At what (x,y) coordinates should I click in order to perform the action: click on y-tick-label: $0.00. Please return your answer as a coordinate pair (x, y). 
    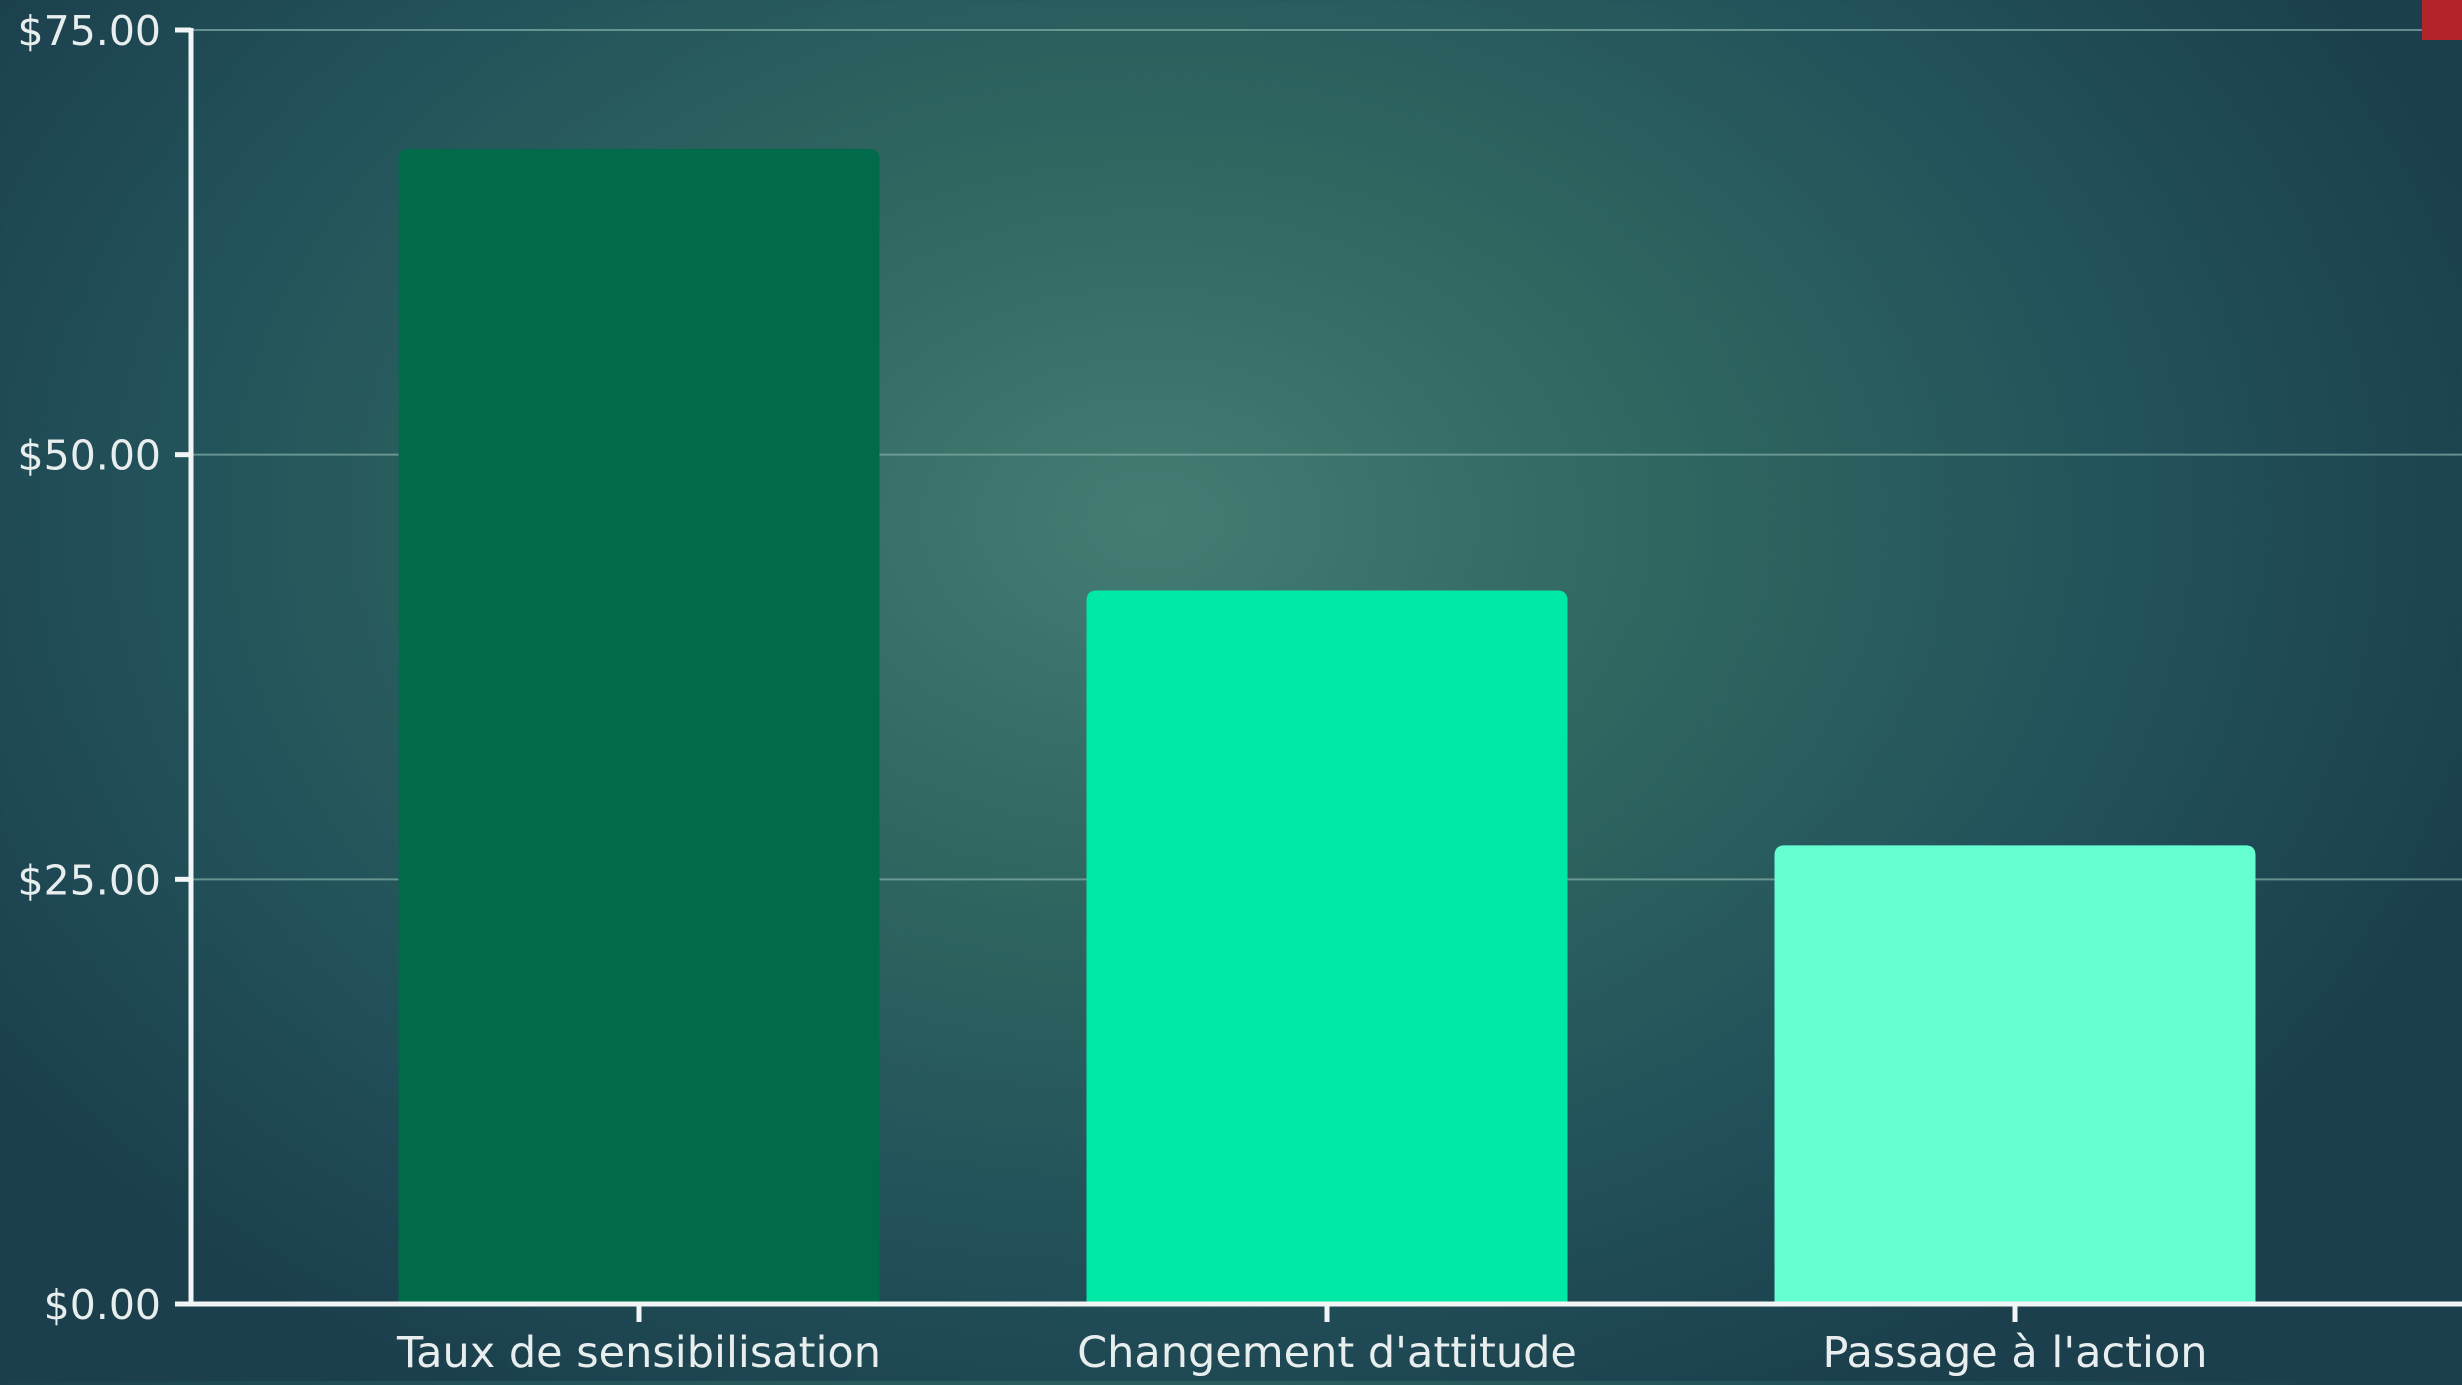
    Looking at the image, I should click on (102, 1305).